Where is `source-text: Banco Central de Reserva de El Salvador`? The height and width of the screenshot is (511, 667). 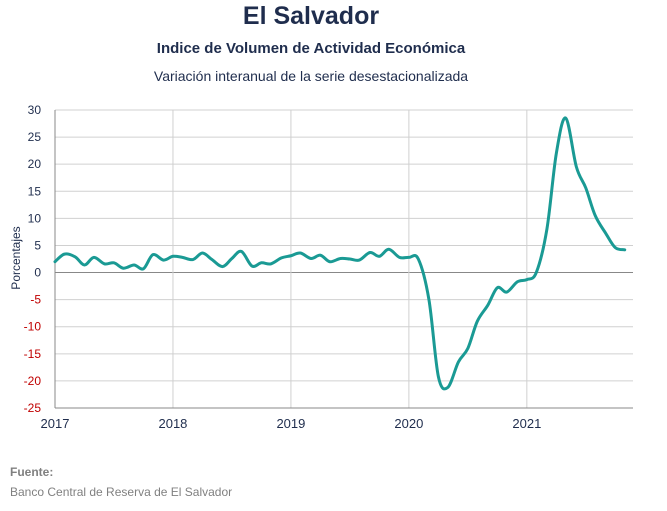 source-text: Banco Central de Reserva de El Salvador is located at coordinates (121, 492).